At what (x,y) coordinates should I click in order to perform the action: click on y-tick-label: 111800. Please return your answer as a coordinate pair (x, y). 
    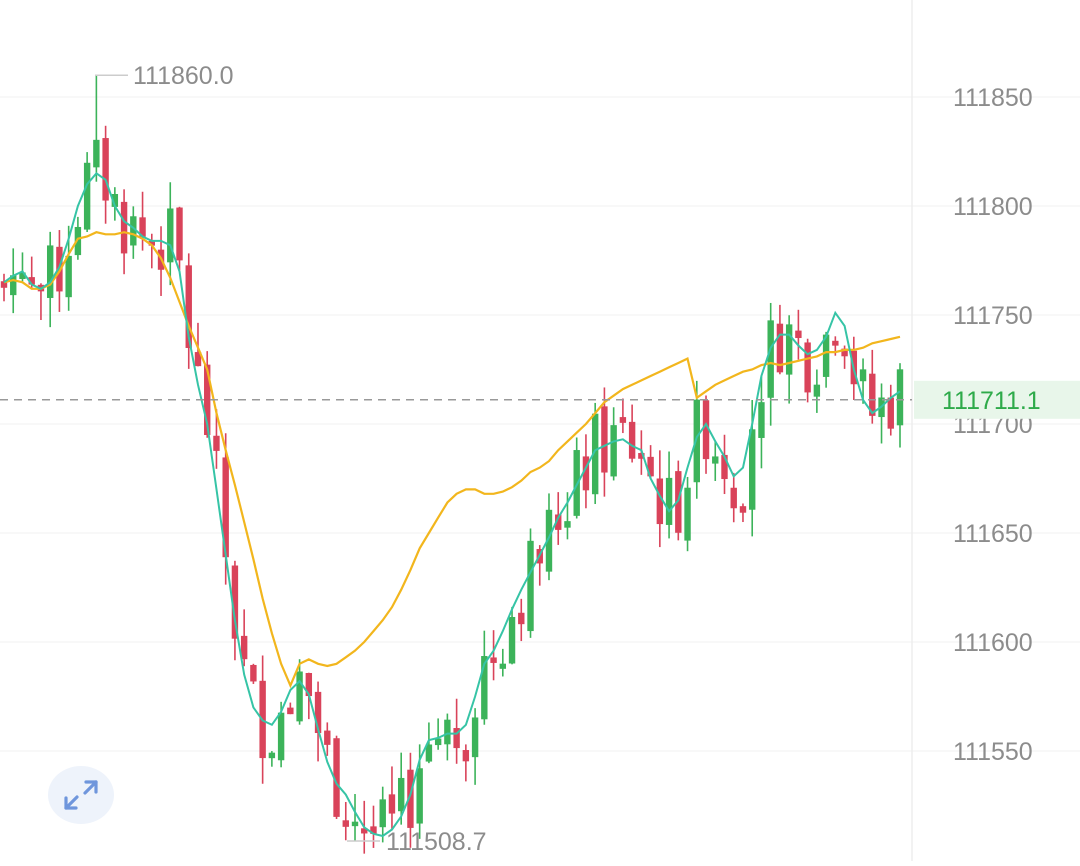
    Looking at the image, I should click on (993, 207).